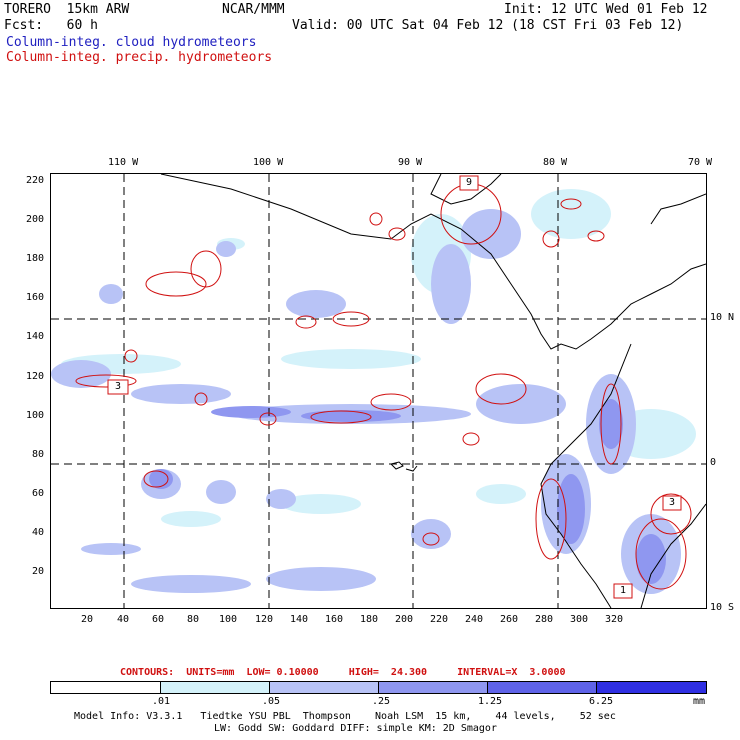 The image size is (740, 740). Describe the element at coordinates (299, 619) in the screenshot. I see `x-tick: 140` at that location.